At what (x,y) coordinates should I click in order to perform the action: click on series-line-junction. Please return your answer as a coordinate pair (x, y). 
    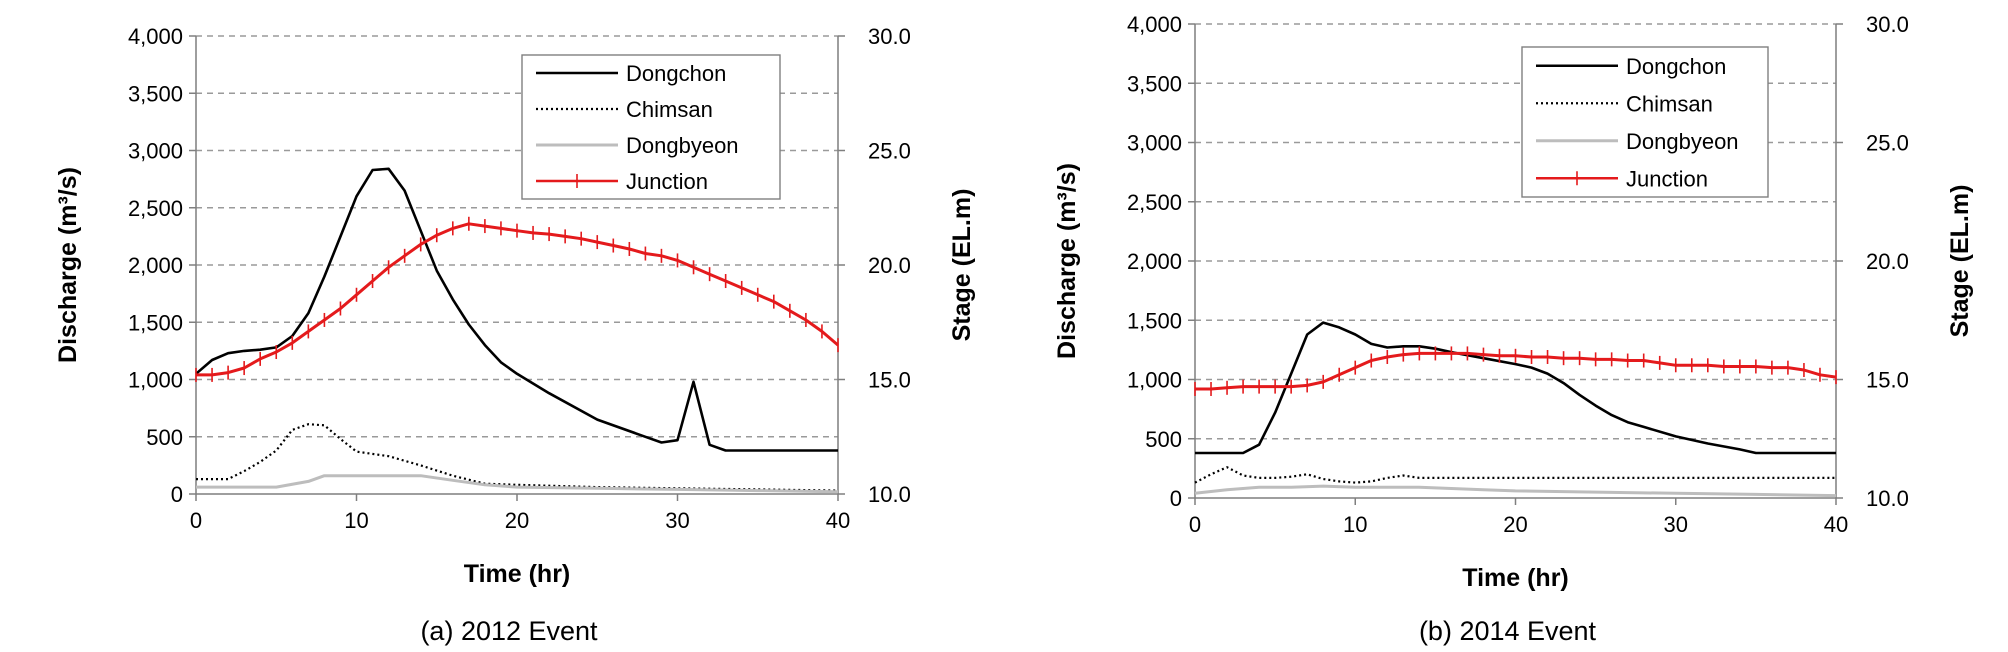
    Looking at the image, I should click on (517, 299).